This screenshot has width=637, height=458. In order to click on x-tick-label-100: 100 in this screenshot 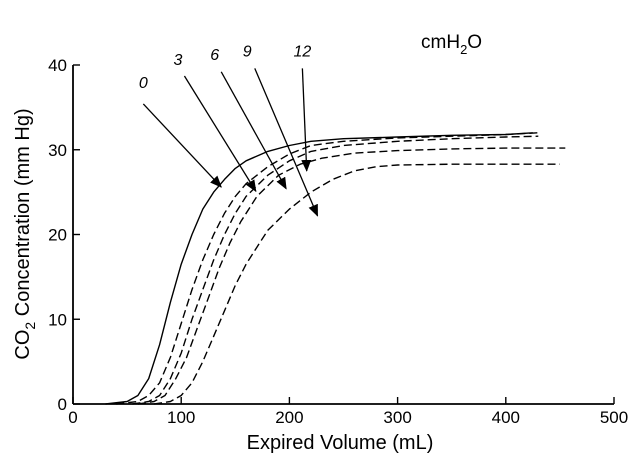, I will do `click(181, 417)`.